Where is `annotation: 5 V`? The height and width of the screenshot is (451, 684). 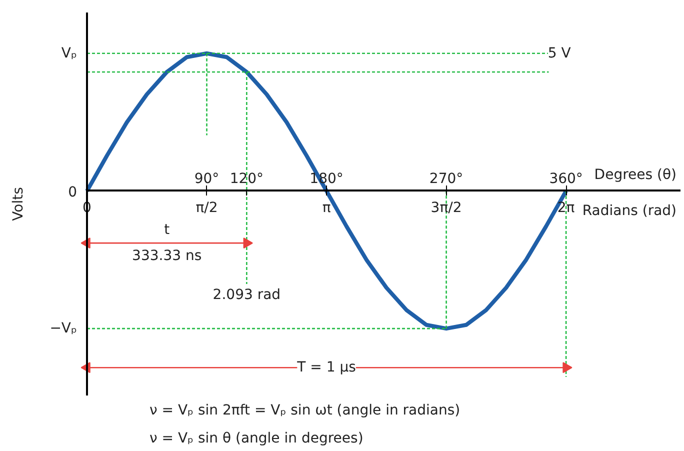
annotation: 5 V is located at coordinates (560, 53).